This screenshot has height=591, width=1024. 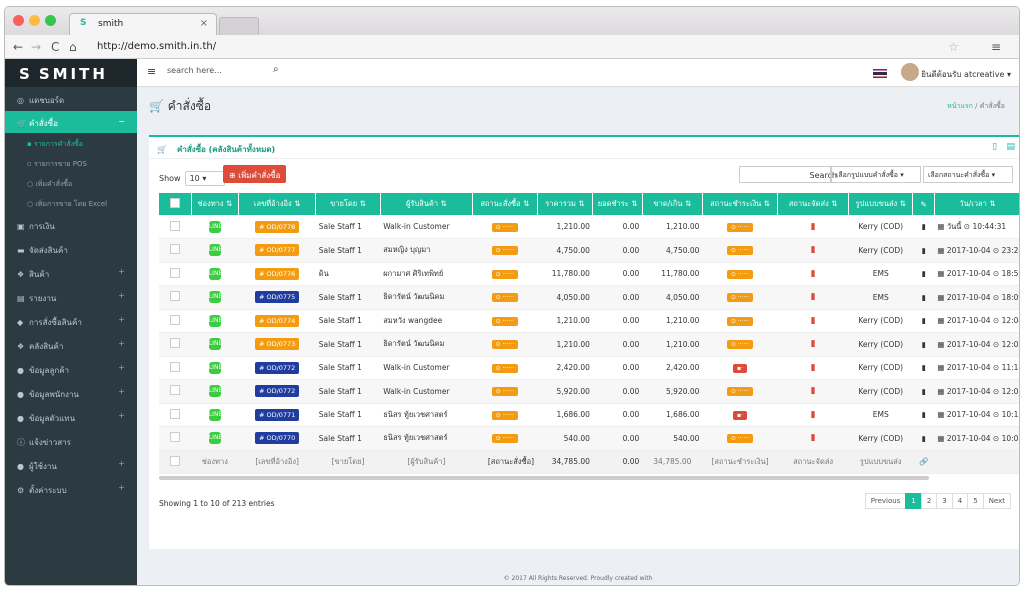 What do you see at coordinates (50, 184) in the screenshot?
I see `sidebar-subitem-add-order: ○ เพิ่มคำสั่งซื้อ` at bounding box center [50, 184].